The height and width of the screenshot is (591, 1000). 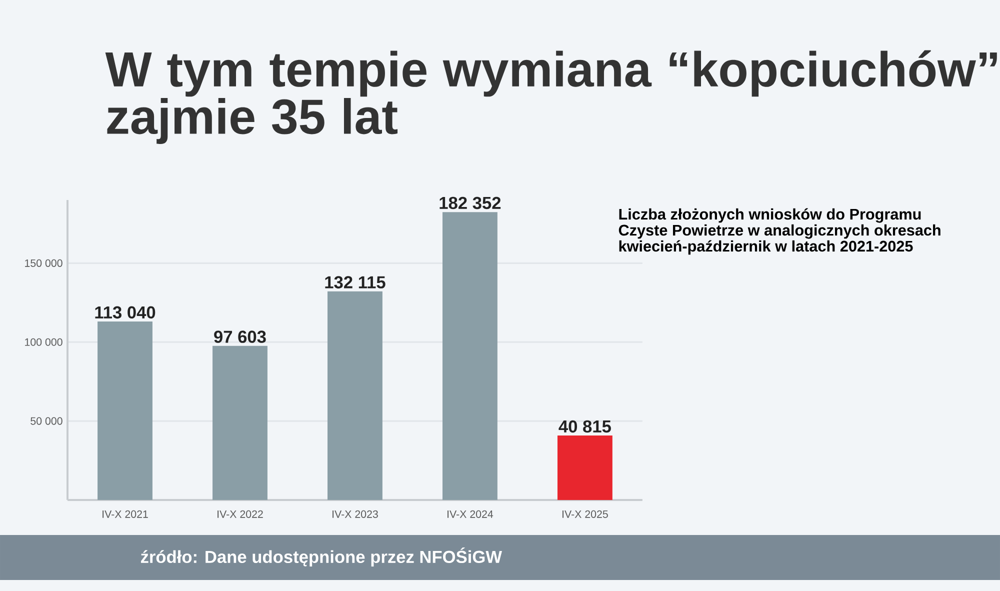 I want to click on x-tick-label: IV-X 2024, so click(x=471, y=514).